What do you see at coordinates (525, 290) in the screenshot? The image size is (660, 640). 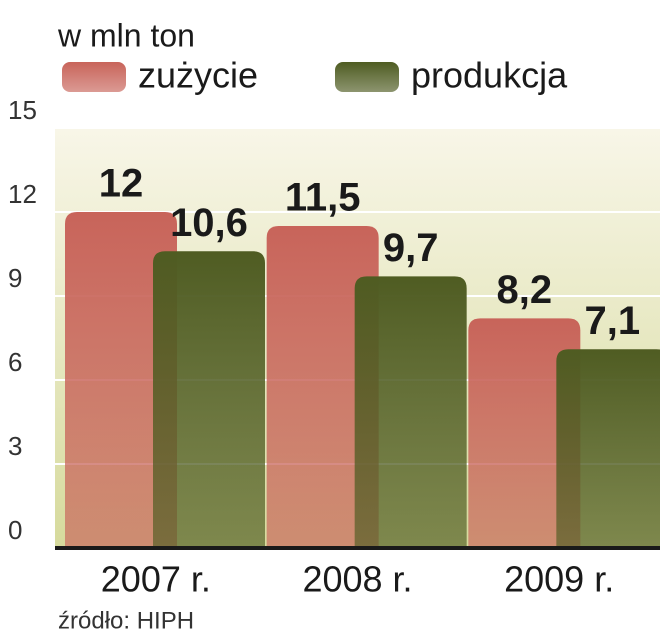 I see `value-label: 8,2` at bounding box center [525, 290].